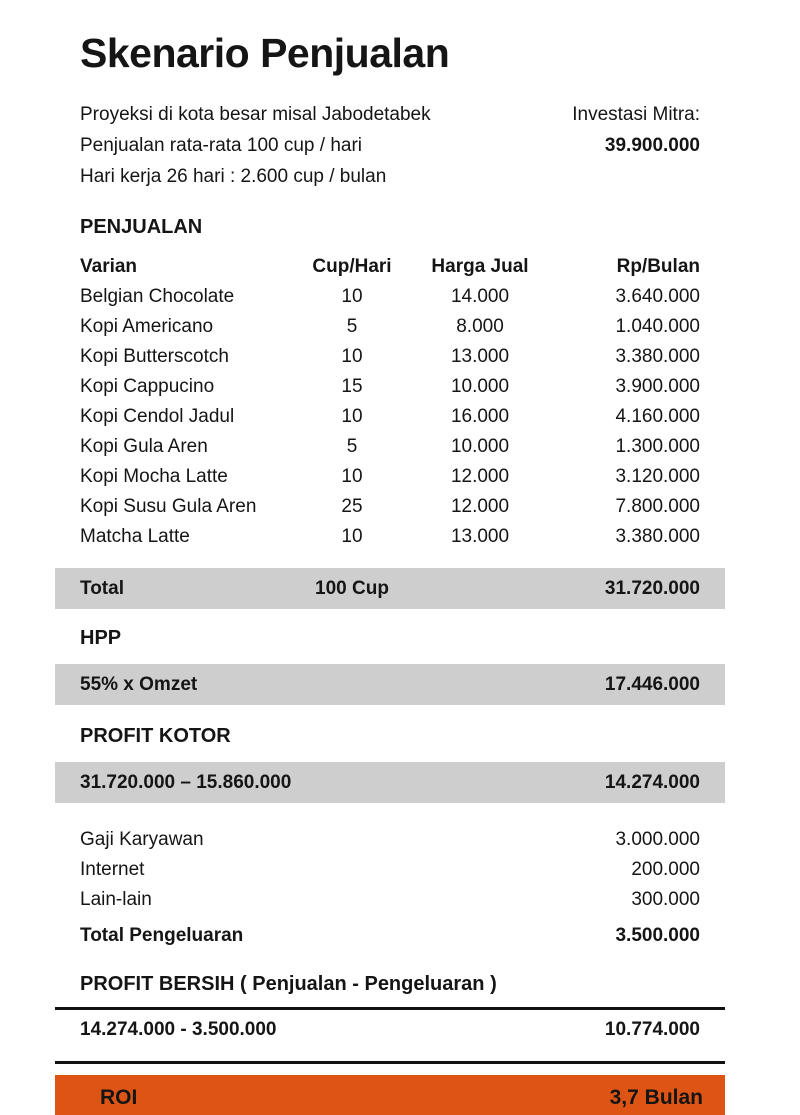 Image resolution: width=800 pixels, height=1115 pixels. Describe the element at coordinates (390, 447) in the screenshot. I see `table-row: Kopi Gula Aren 5 10.000 1.300.000` at that location.